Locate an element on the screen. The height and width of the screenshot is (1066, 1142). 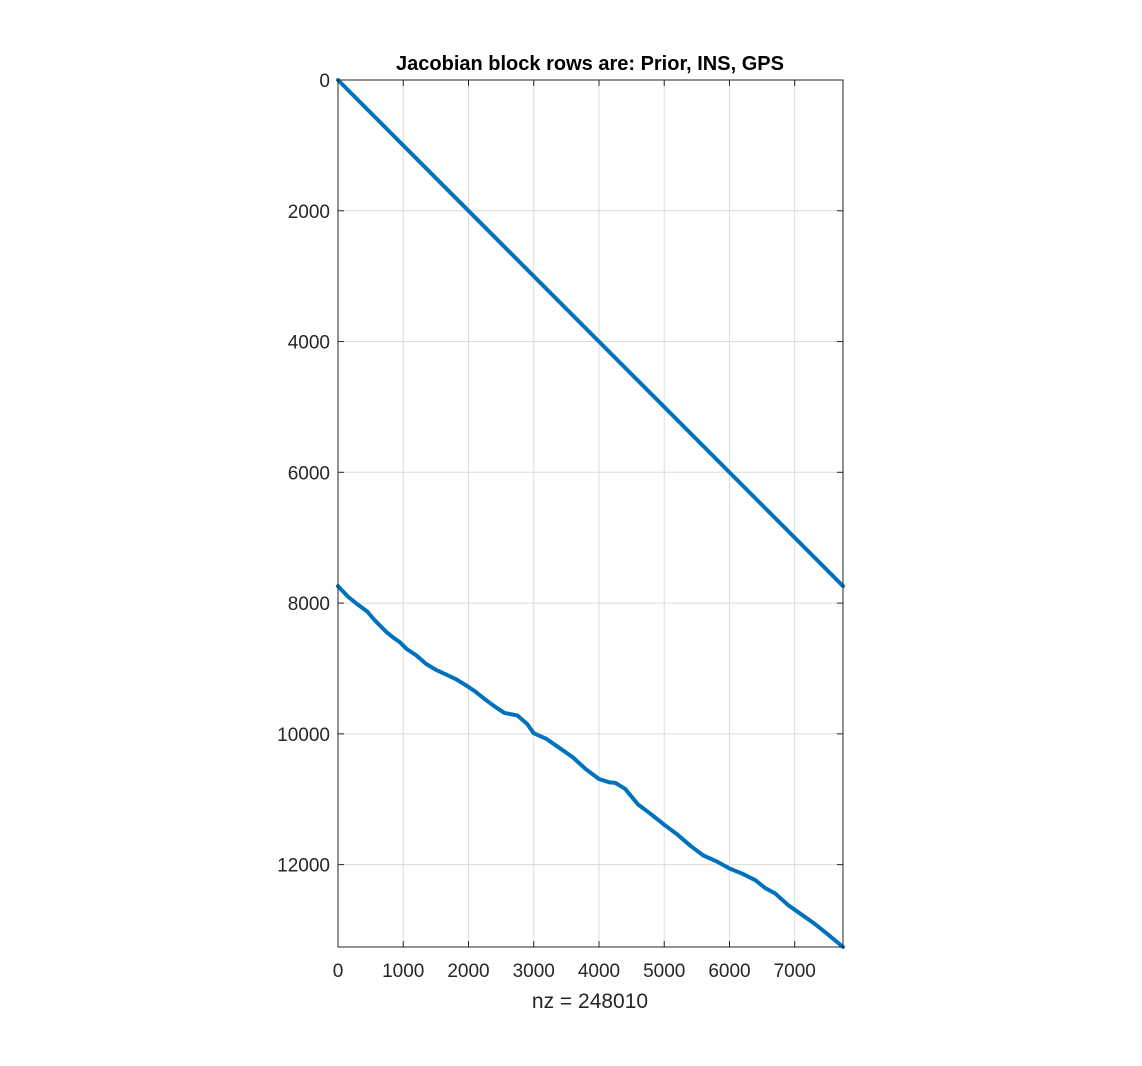
y-tick-label: 0 is located at coordinates (324, 81).